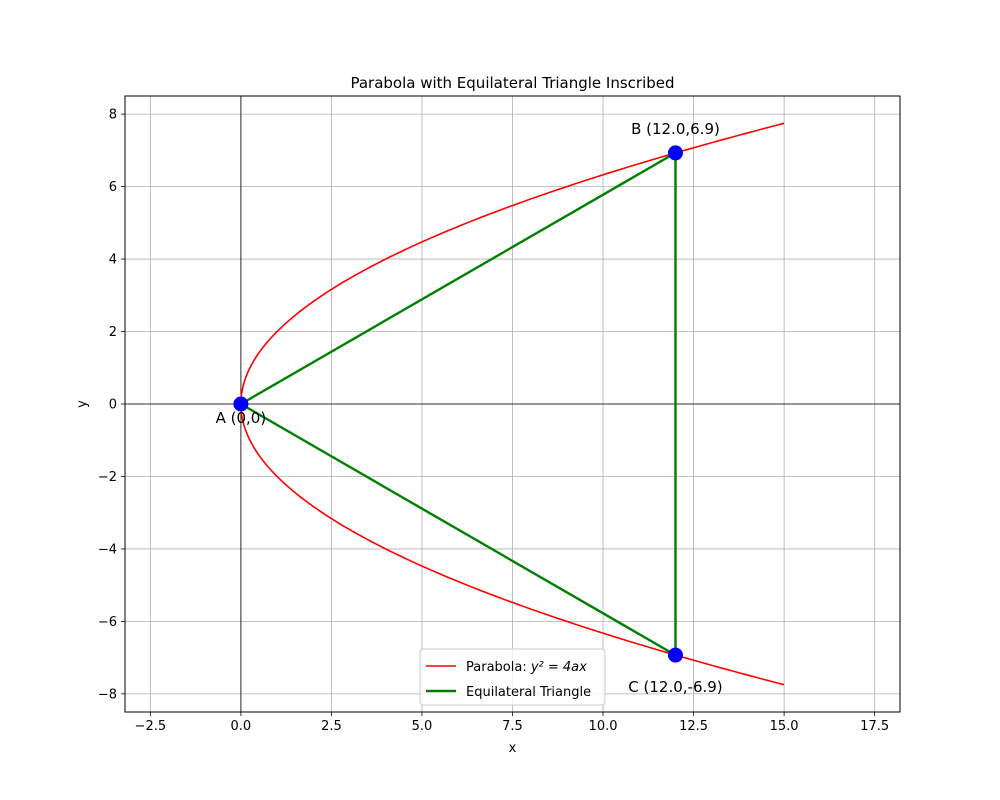  What do you see at coordinates (874, 726) in the screenshot?
I see `x-tick-label: 17.5` at bounding box center [874, 726].